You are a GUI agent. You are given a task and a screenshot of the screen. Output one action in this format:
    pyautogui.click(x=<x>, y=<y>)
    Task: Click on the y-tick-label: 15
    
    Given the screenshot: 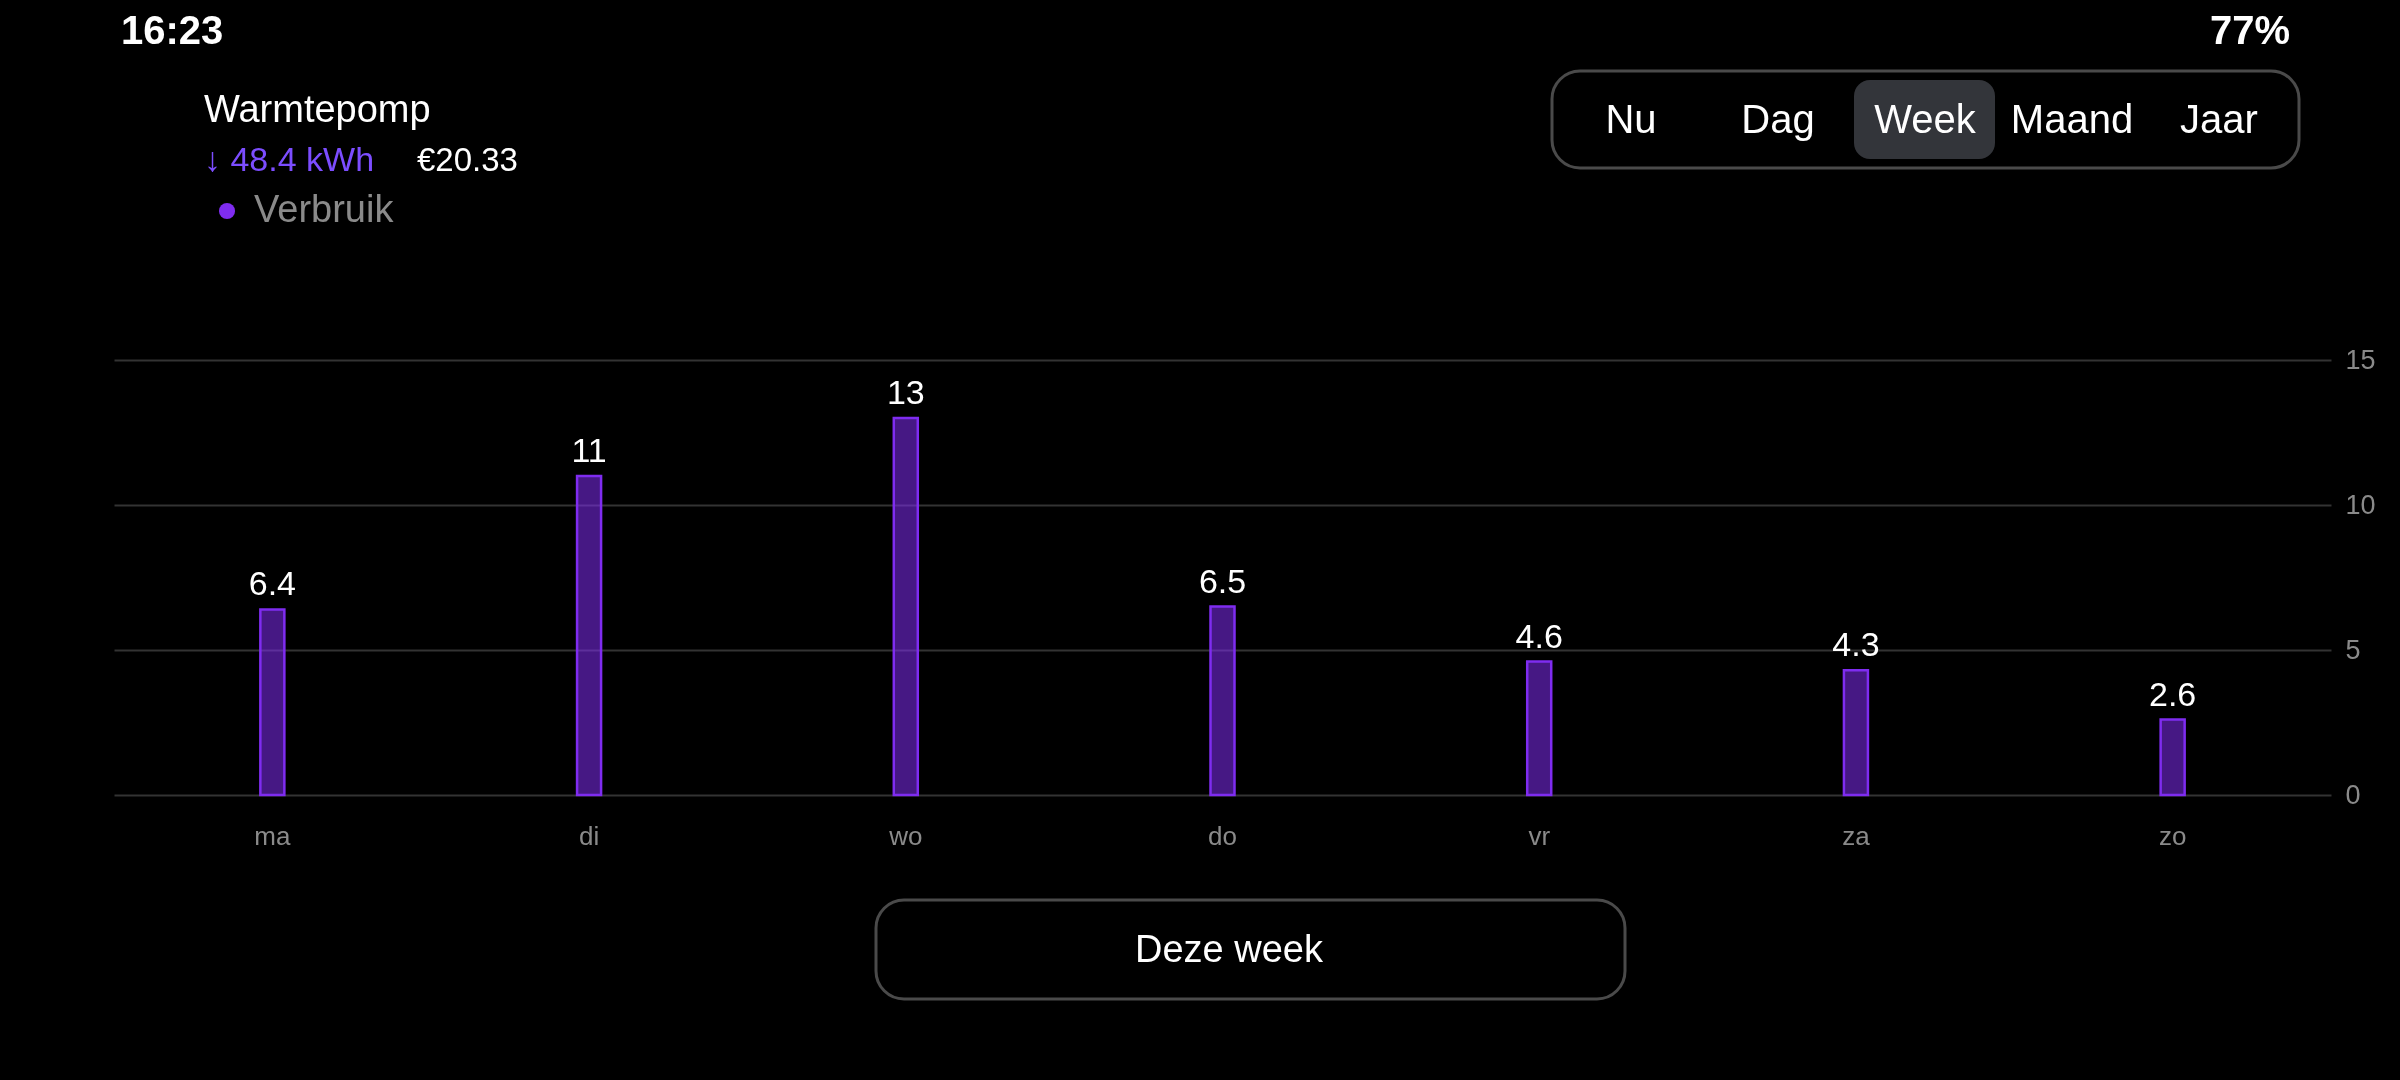 What is the action you would take?
    pyautogui.click(x=2360, y=359)
    